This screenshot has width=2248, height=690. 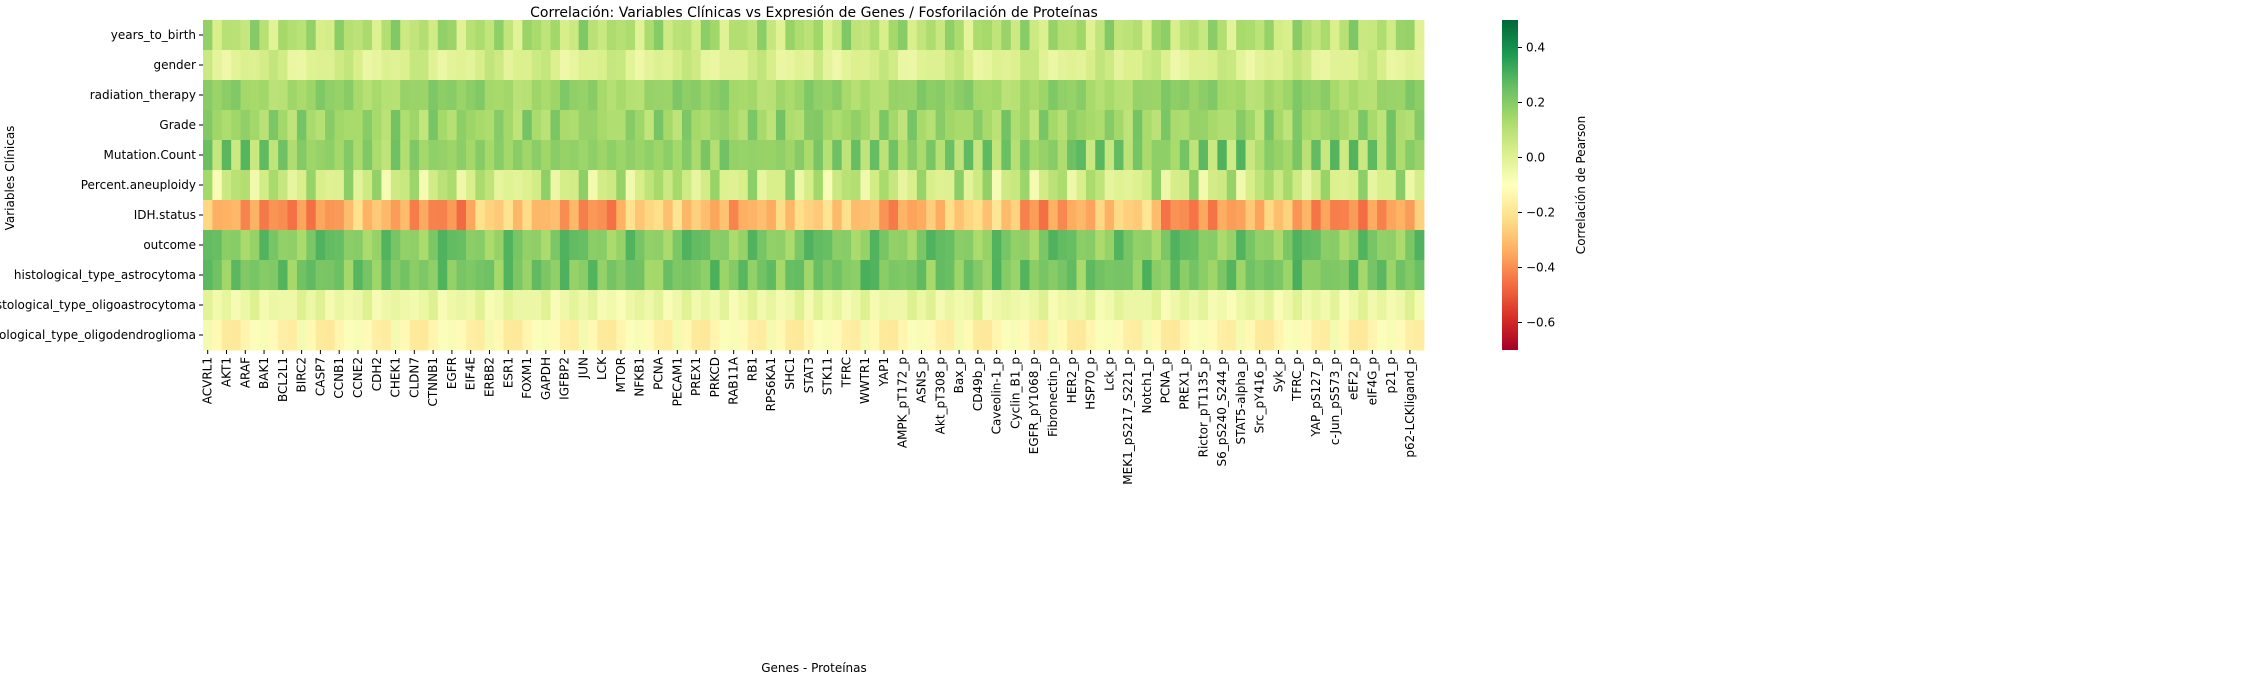 I want to click on x-tick-label: Lck_p, so click(x=1109, y=374).